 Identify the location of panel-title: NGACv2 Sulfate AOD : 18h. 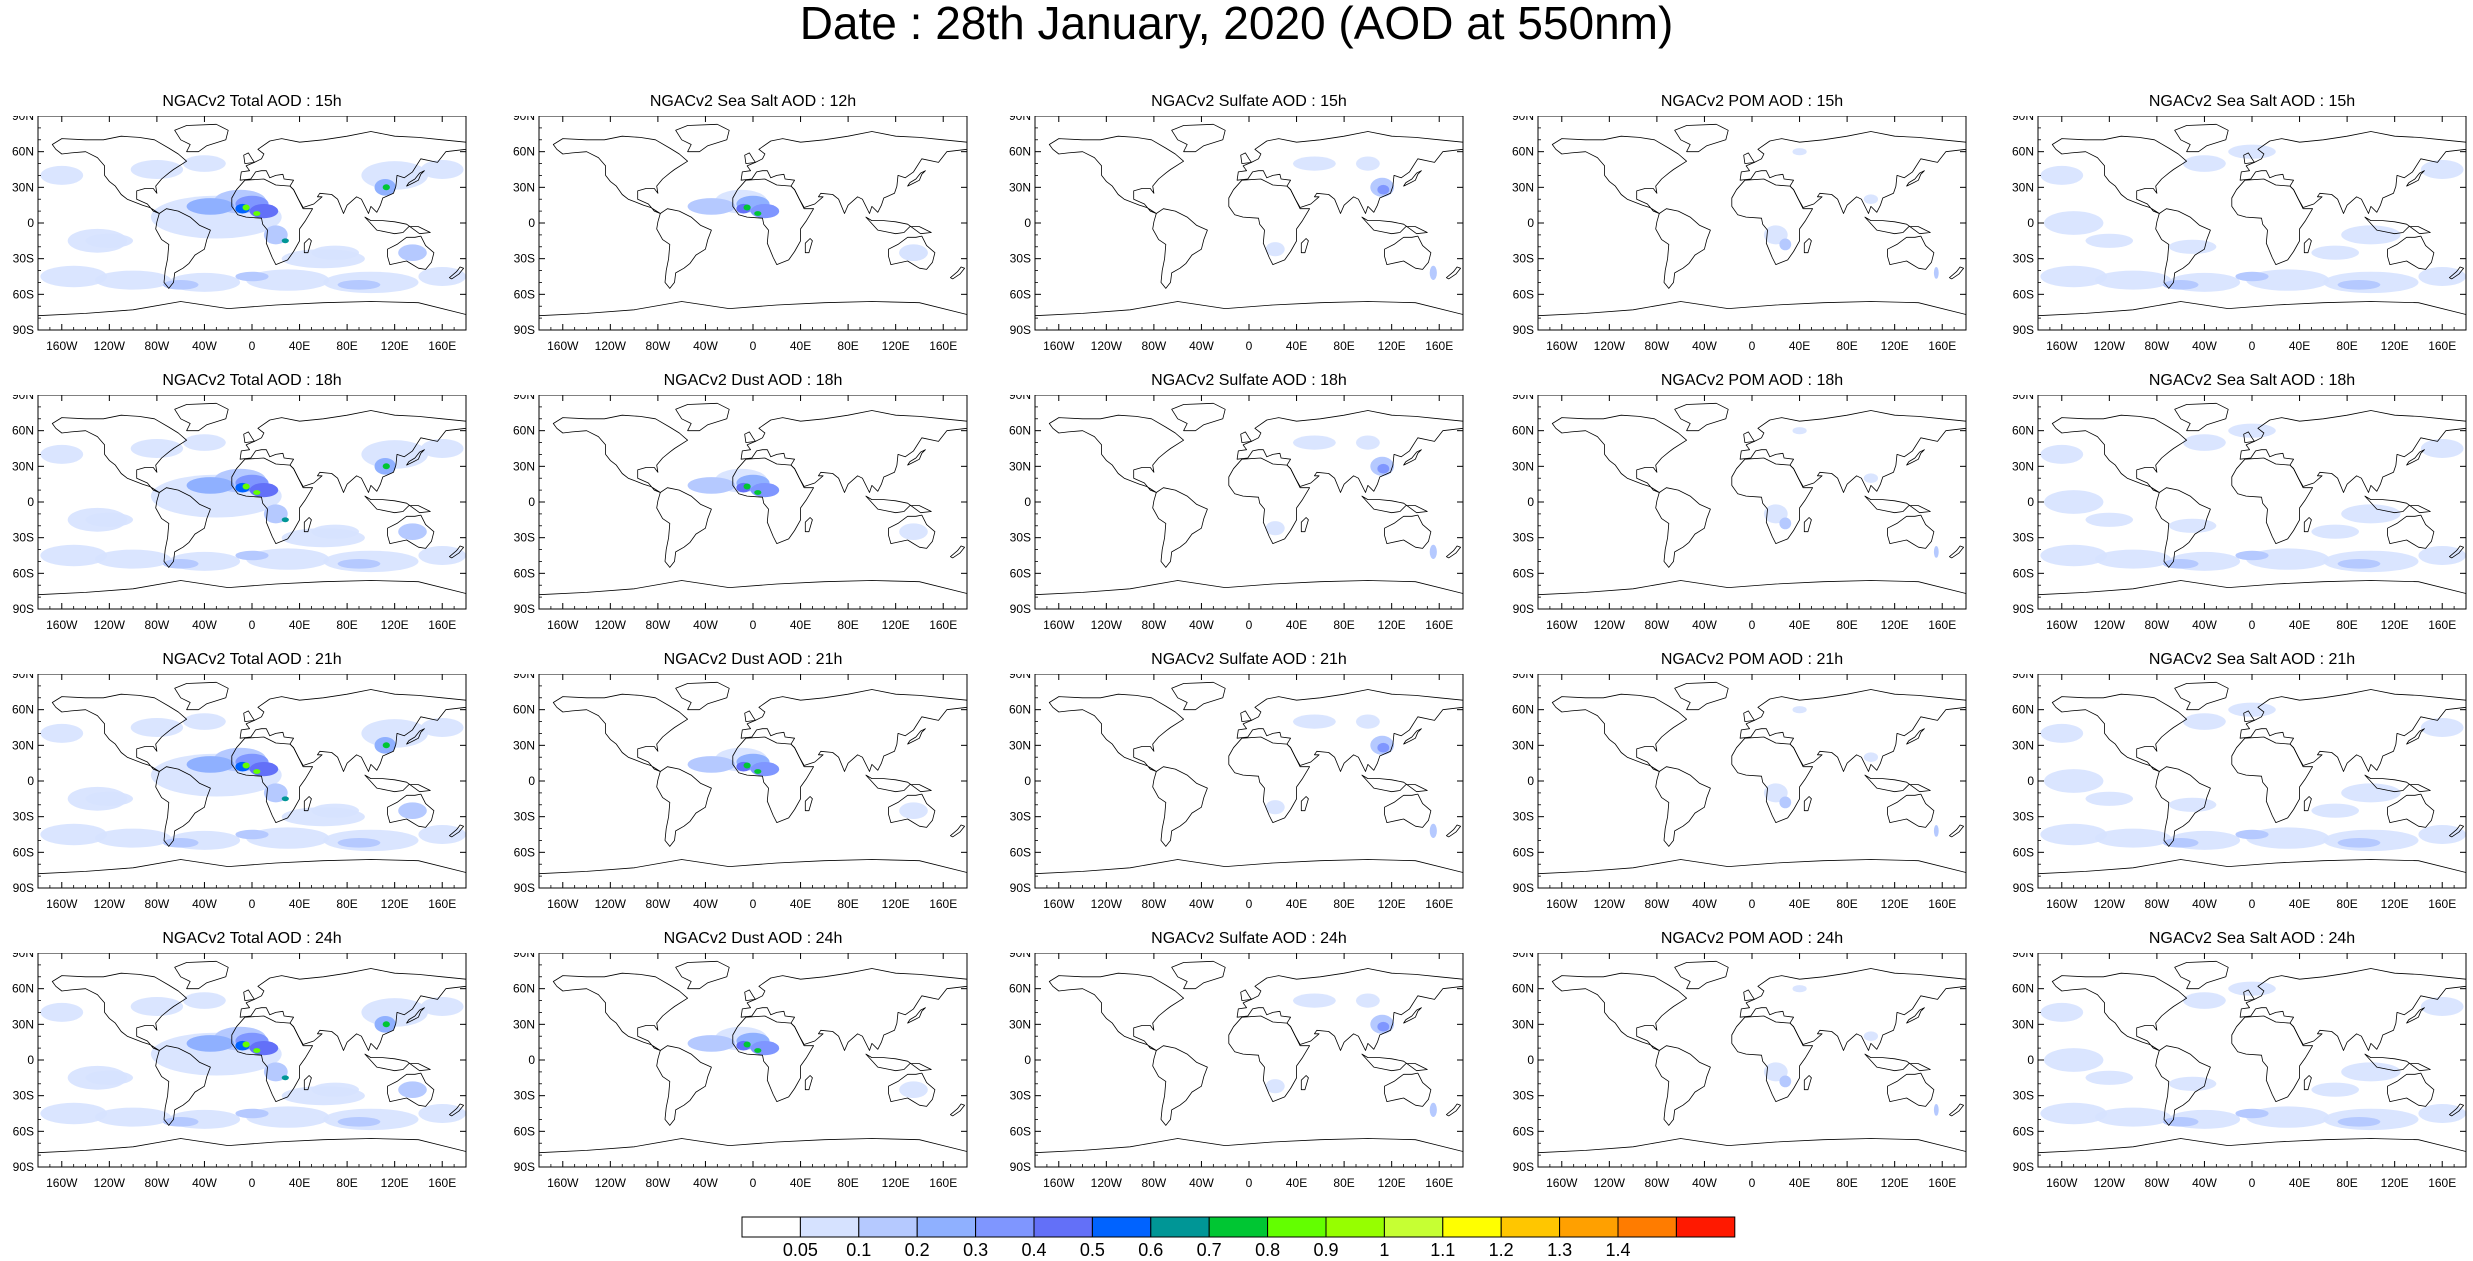
(1249, 380).